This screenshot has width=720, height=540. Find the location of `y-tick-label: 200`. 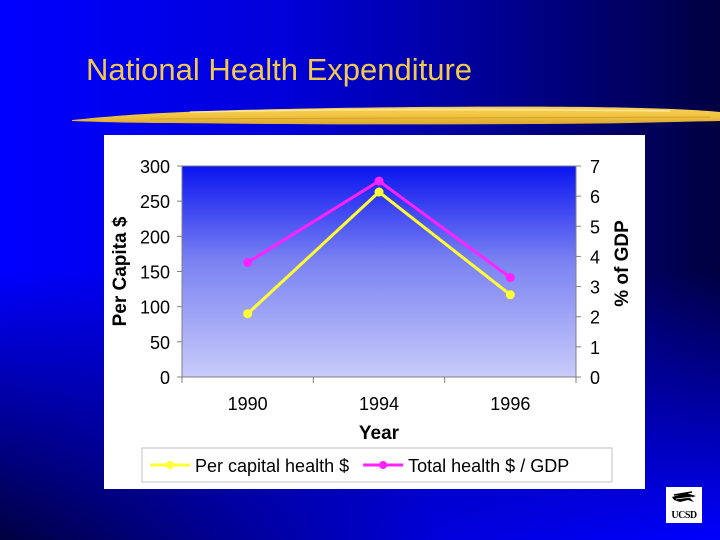

y-tick-label: 200 is located at coordinates (155, 237).